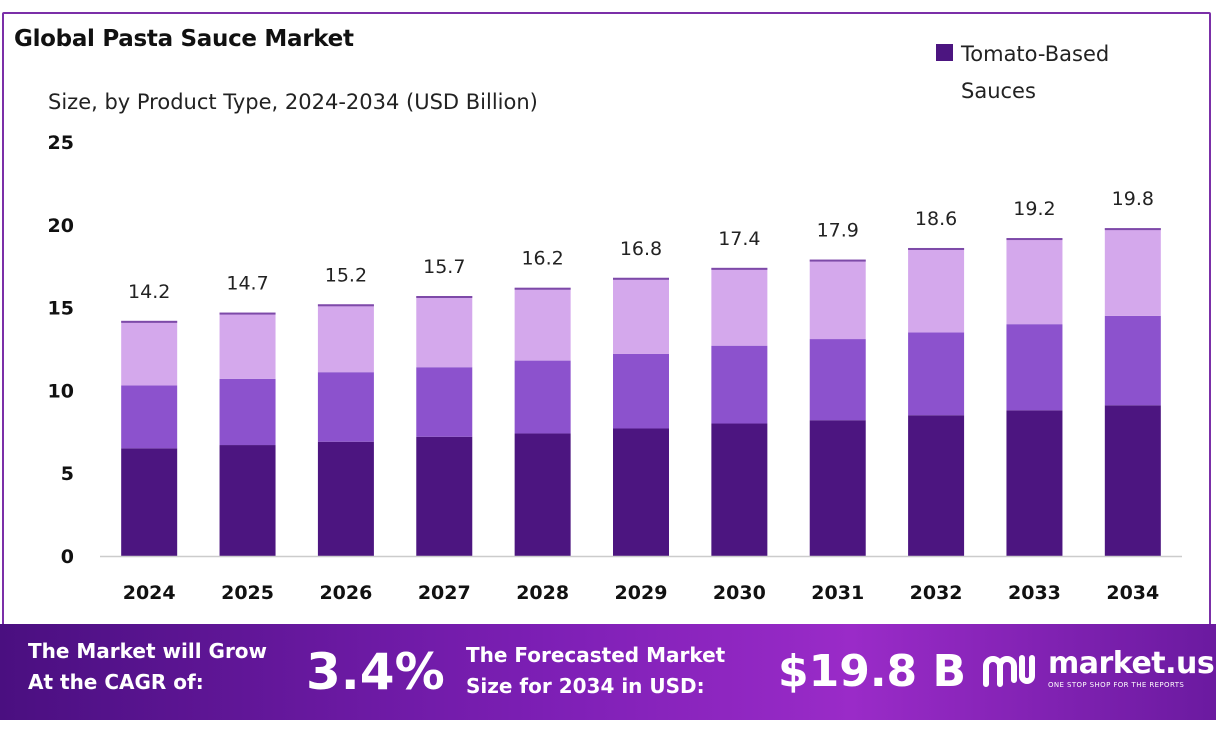 The width and height of the screenshot is (1216, 734). Describe the element at coordinates (837, 593) in the screenshot. I see `x-tick-label: 2031` at that location.